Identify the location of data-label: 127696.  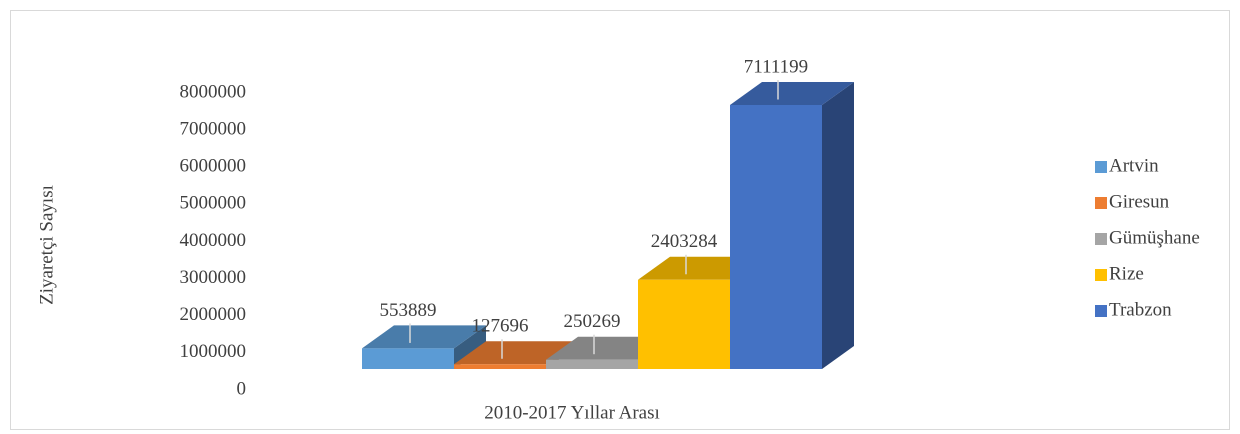
(500, 326).